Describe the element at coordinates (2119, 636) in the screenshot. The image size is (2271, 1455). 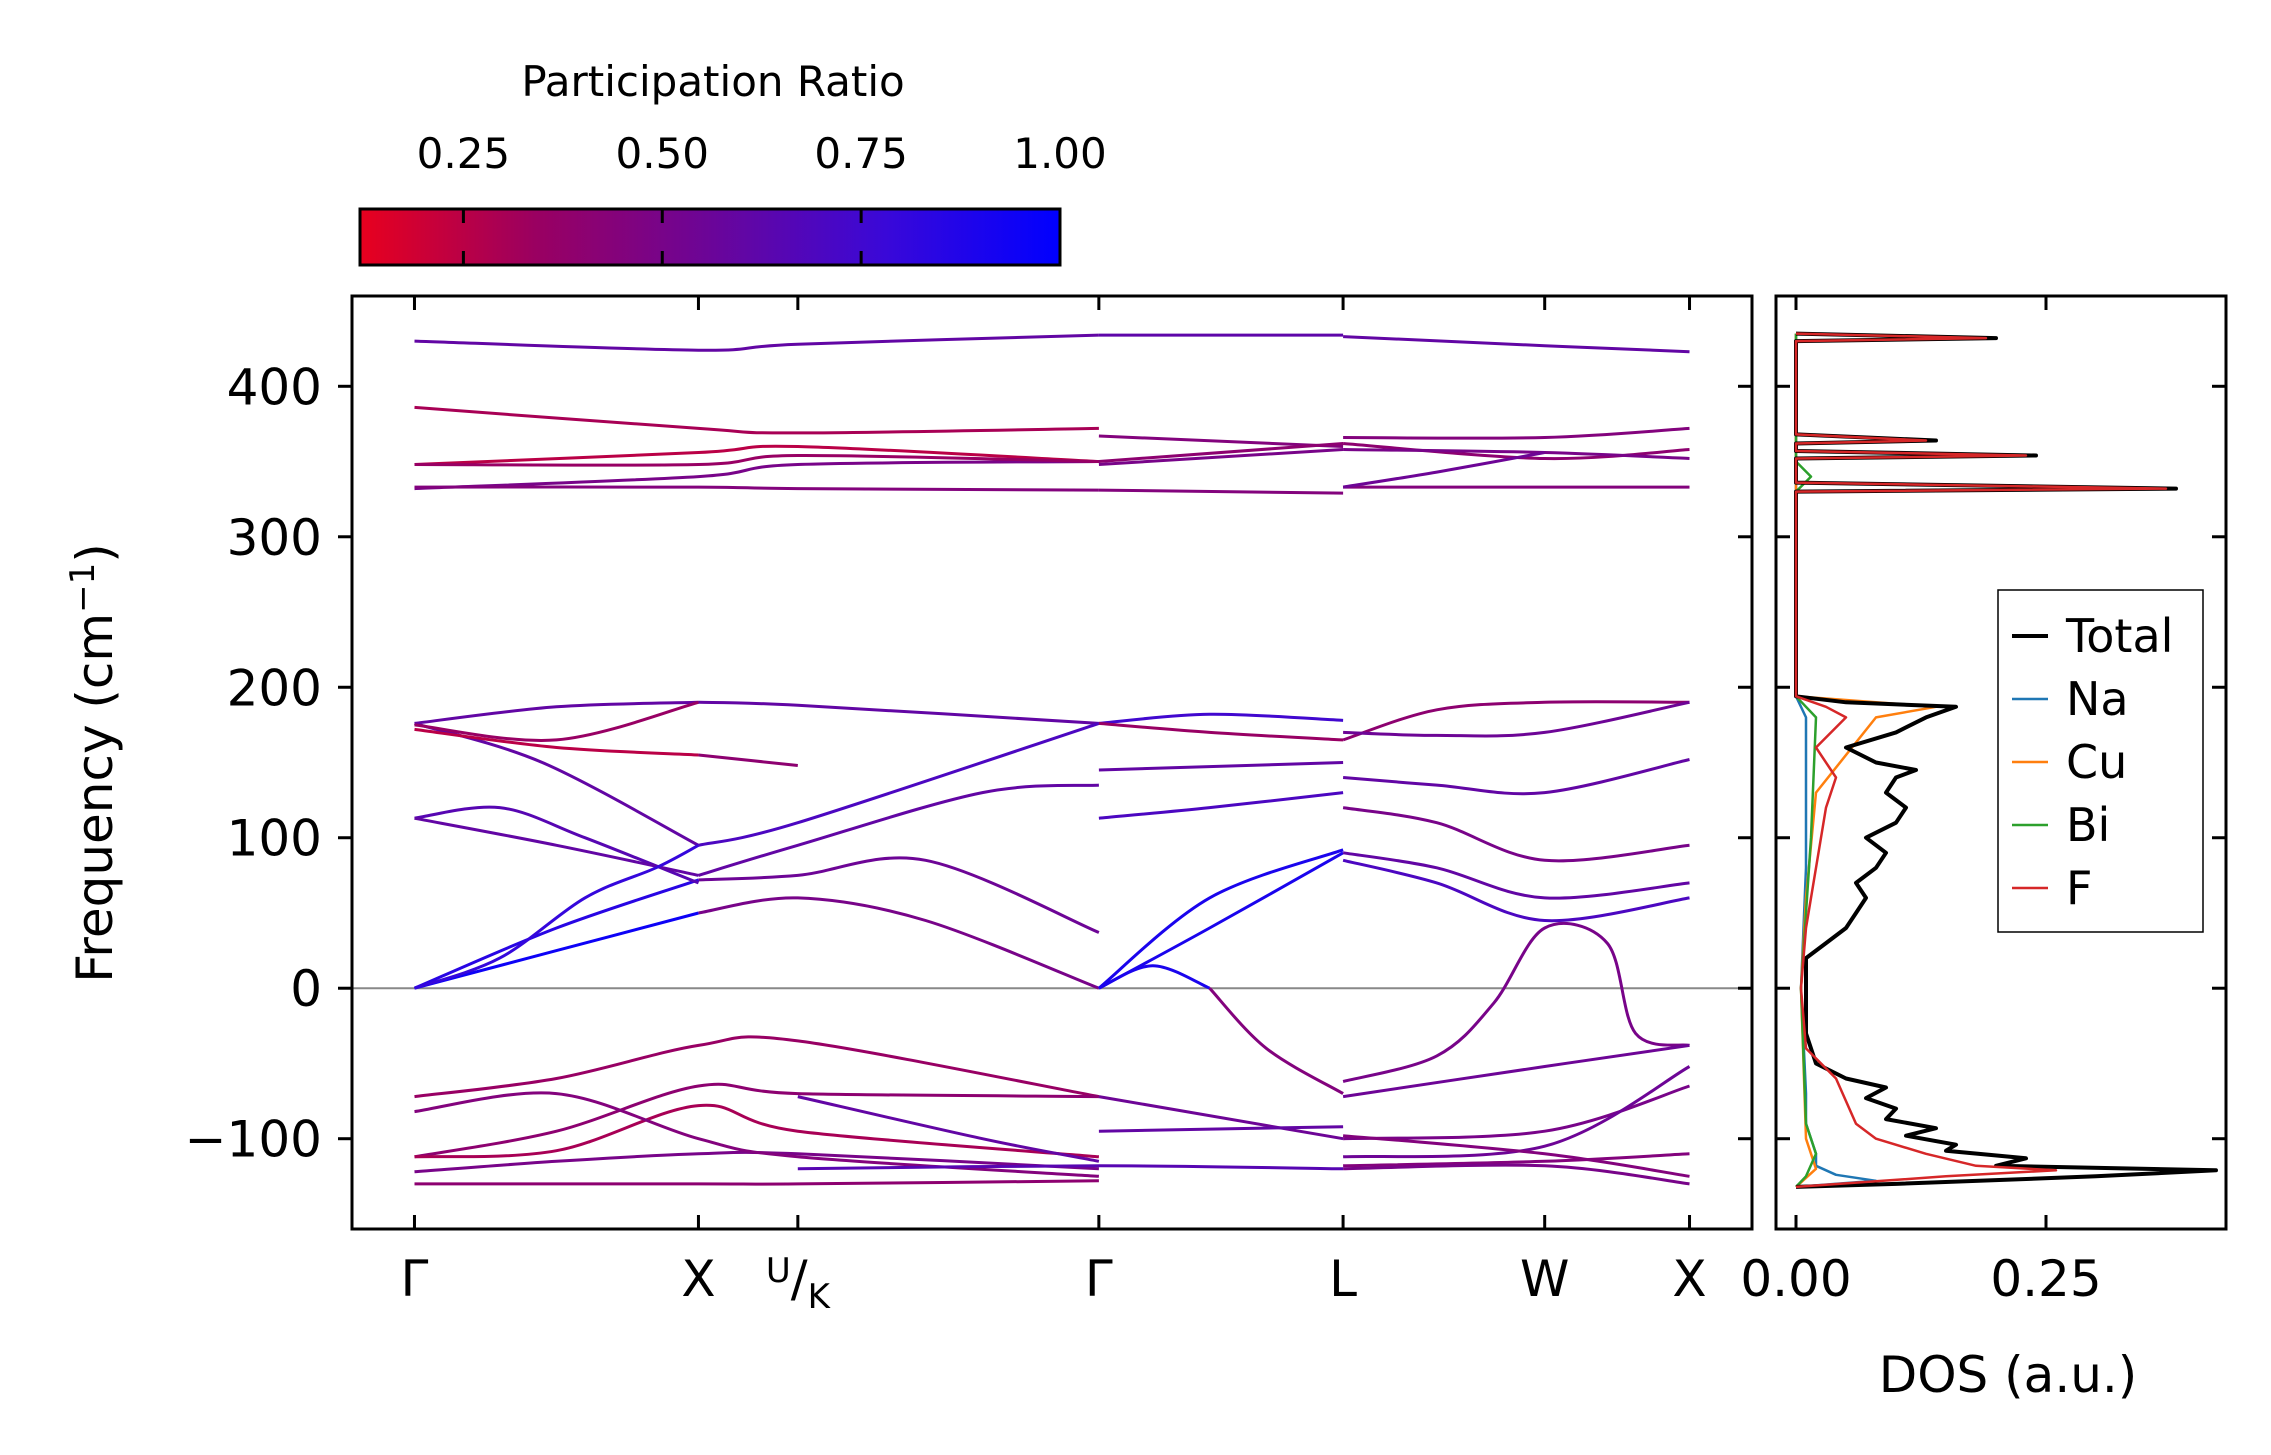
I see `legend-label: Total` at that location.